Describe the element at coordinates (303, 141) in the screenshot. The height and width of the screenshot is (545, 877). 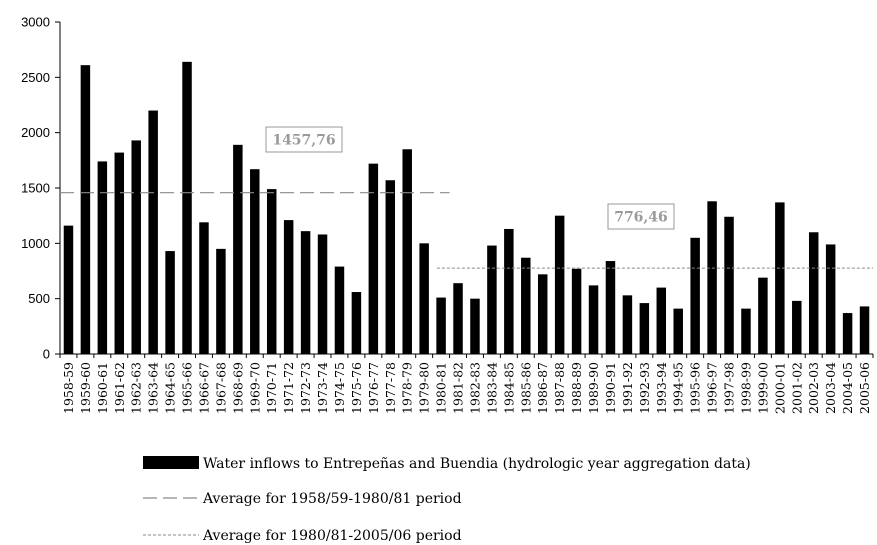
I see `average-label: 1457,76` at that location.